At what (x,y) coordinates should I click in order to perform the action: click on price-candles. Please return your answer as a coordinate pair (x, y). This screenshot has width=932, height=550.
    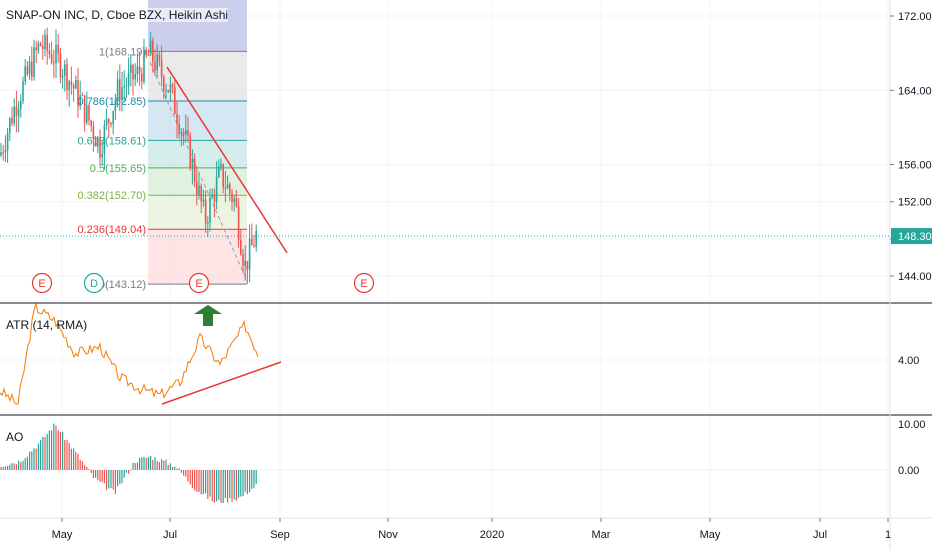
    Looking at the image, I should click on (128, 155).